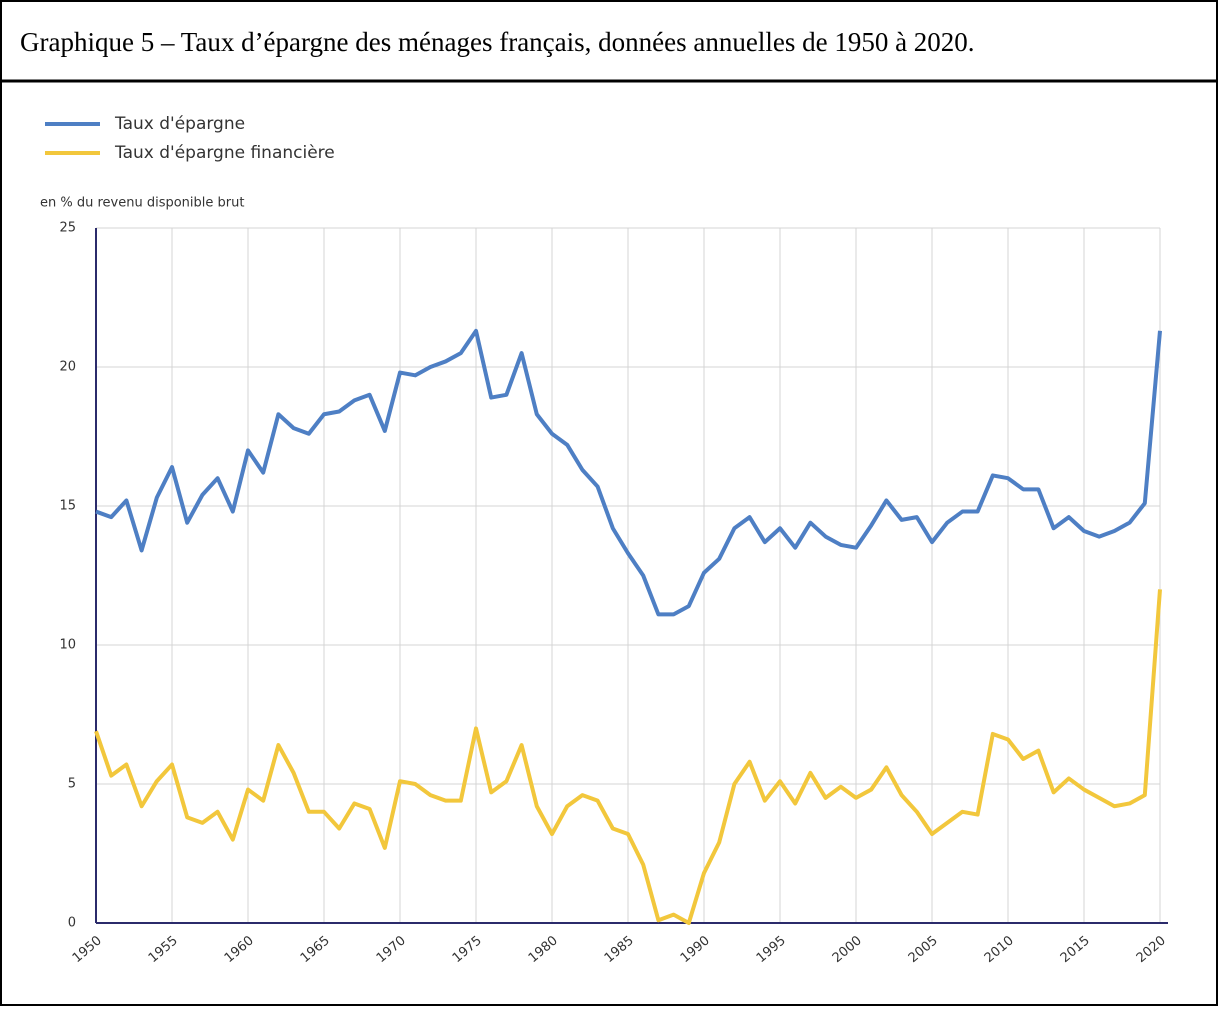 Image resolution: width=1218 pixels, height=1010 pixels. Describe the element at coordinates (179, 124) in the screenshot. I see `legend-label: Taux d'épargne` at that location.